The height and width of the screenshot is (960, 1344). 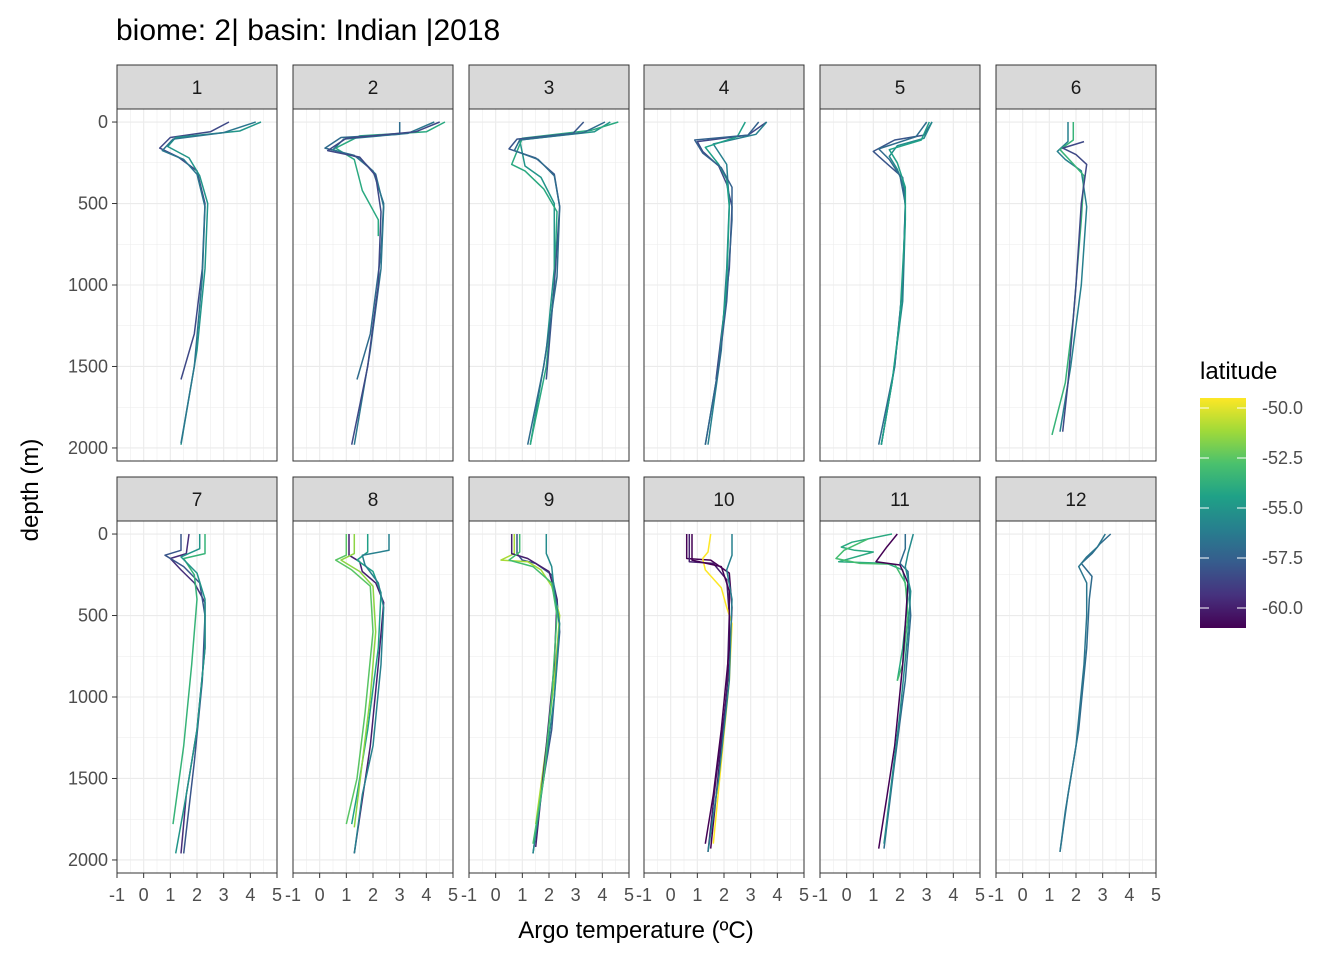 What do you see at coordinates (547, 690) in the screenshot?
I see `facet-panel-9: 9 -1 0 1 2 3 4 5` at bounding box center [547, 690].